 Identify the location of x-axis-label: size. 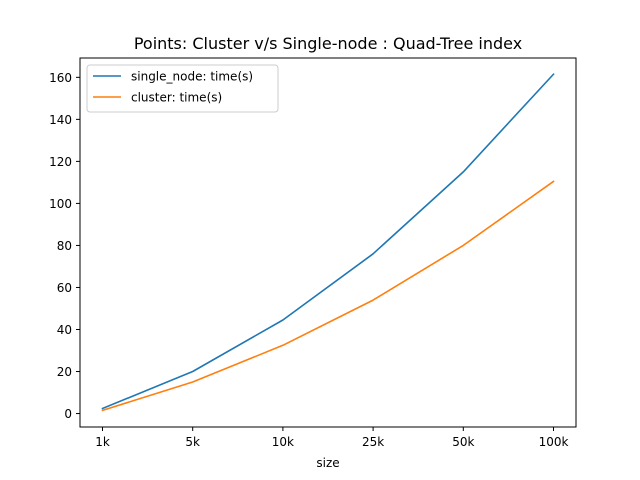
(327, 463).